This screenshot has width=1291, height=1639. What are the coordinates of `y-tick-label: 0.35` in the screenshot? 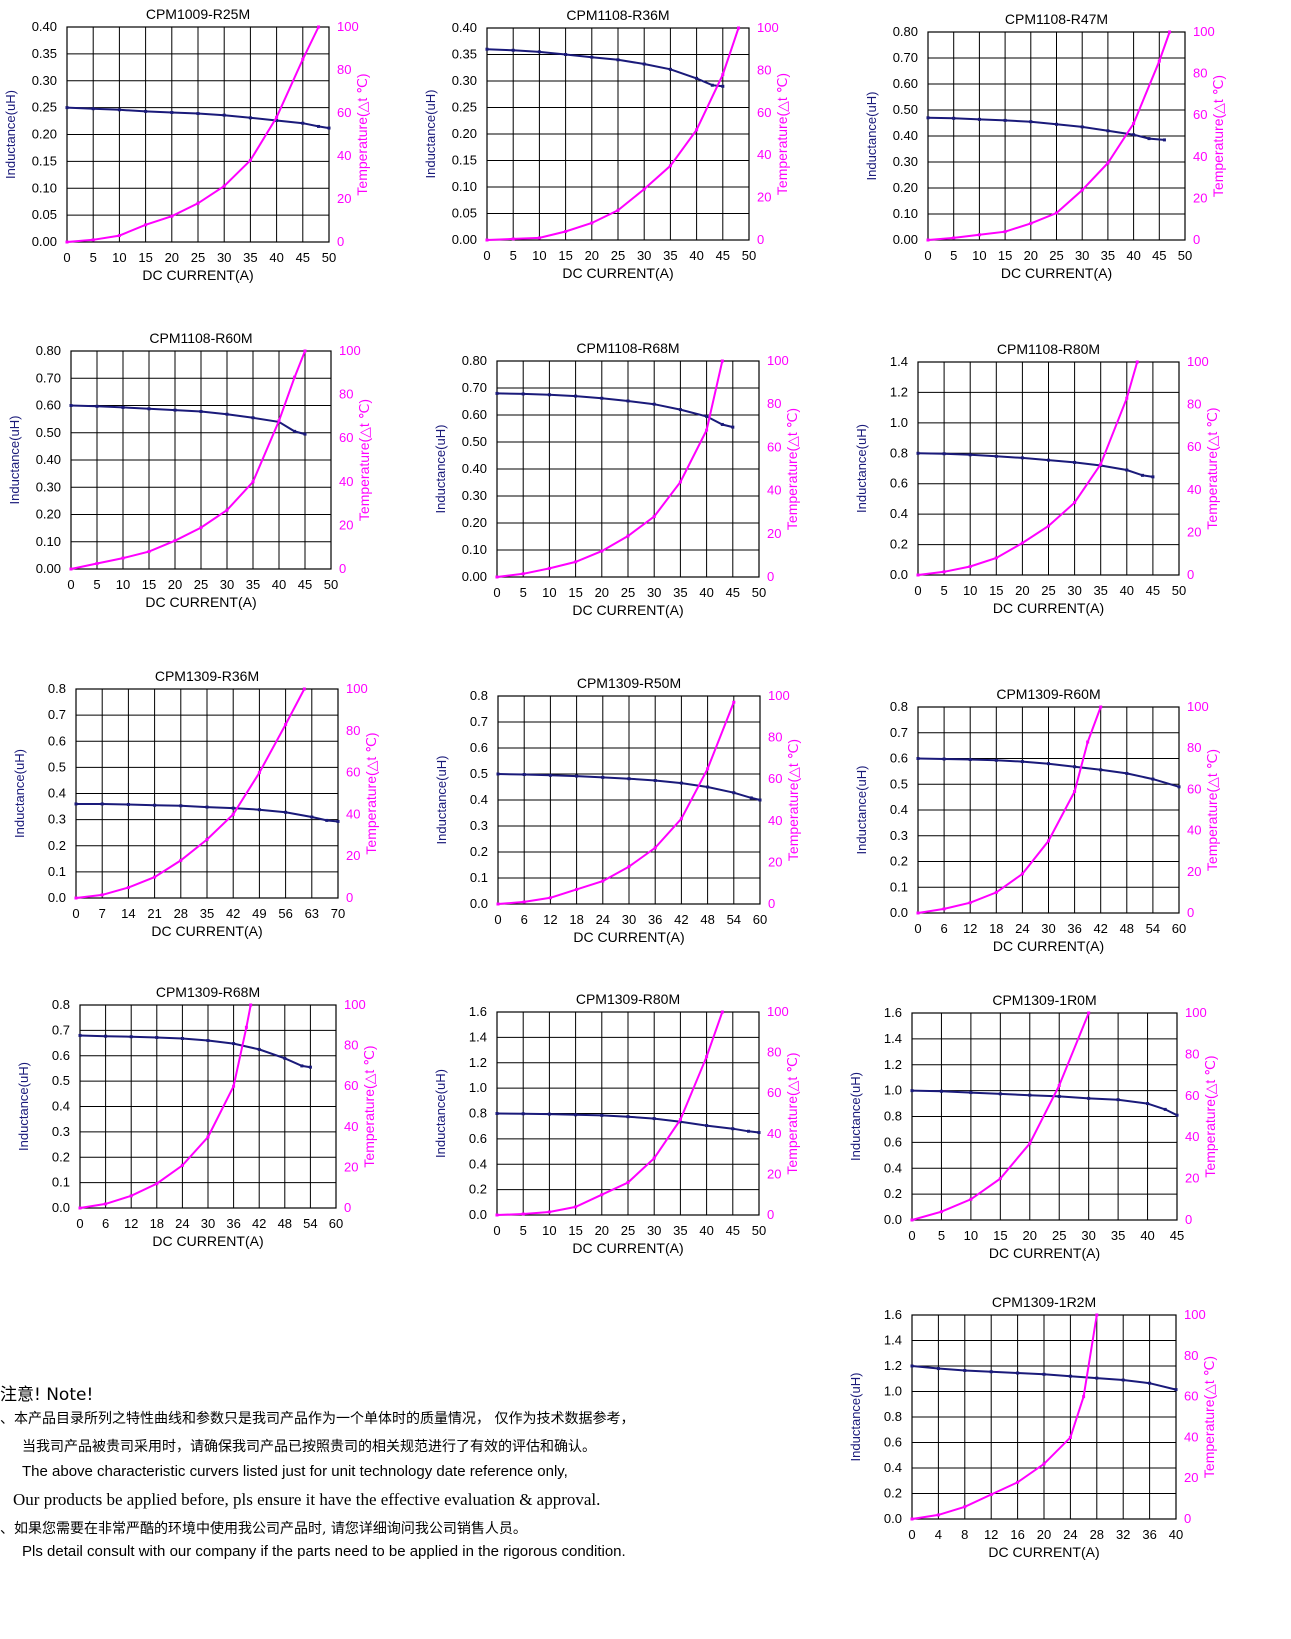 It's located at (464, 54).